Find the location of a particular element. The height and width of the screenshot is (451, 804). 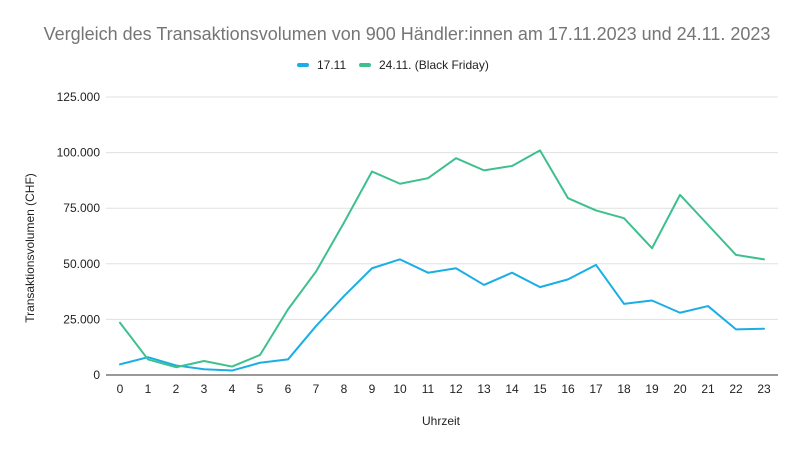

x-tick-label: 17 is located at coordinates (596, 389).